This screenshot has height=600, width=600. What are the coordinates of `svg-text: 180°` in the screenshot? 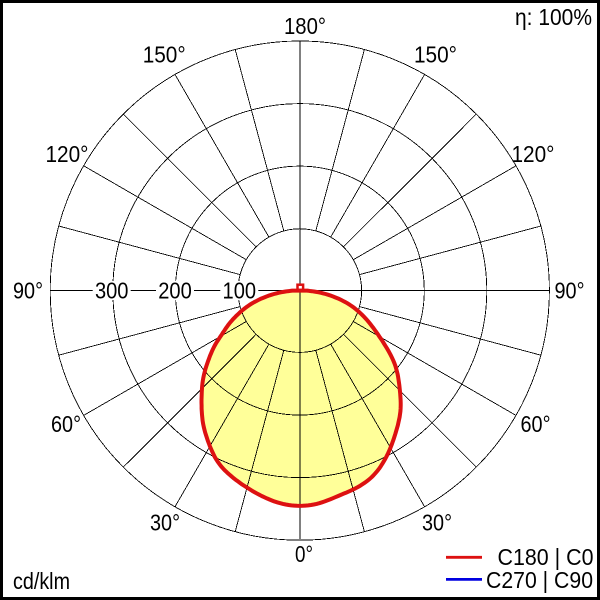 It's located at (305, 26).